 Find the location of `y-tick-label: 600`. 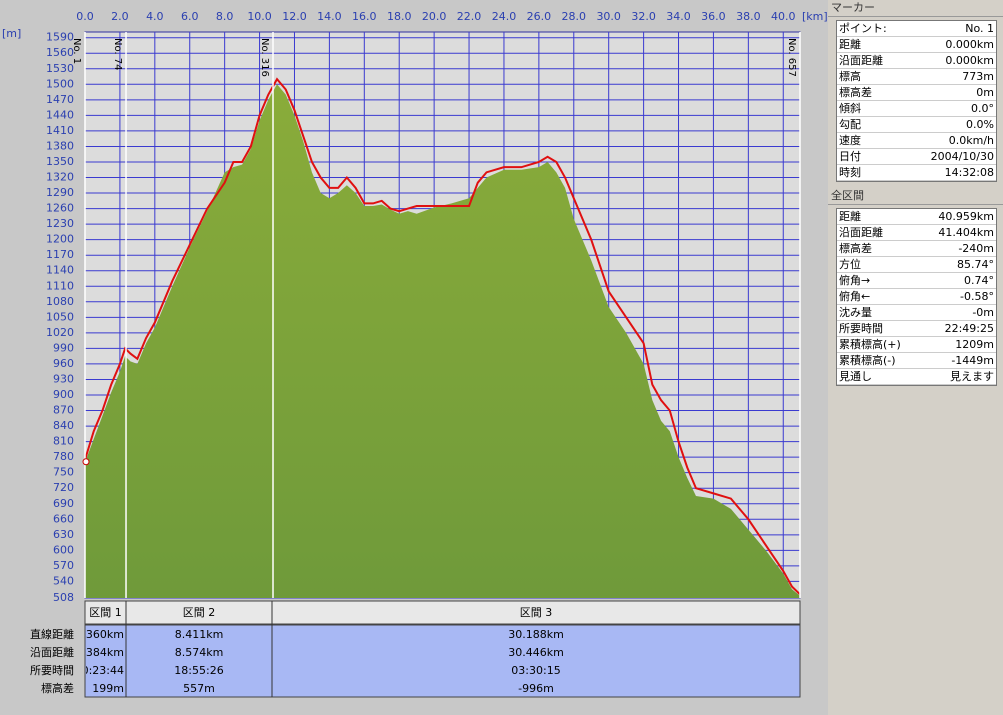

y-tick-label: 600 is located at coordinates (63, 549).